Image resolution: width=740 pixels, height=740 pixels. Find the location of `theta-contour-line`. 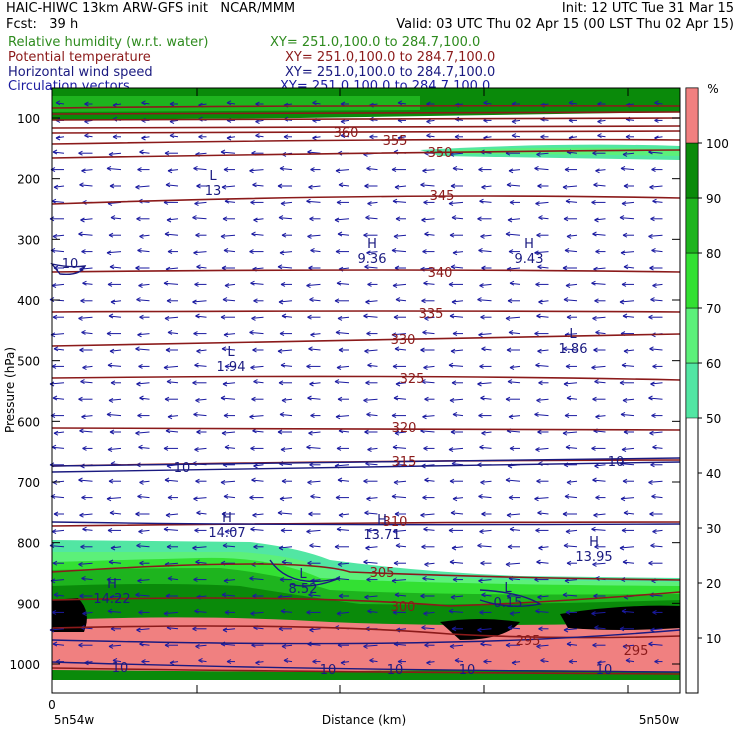

theta-contour-line is located at coordinates (366, 671).